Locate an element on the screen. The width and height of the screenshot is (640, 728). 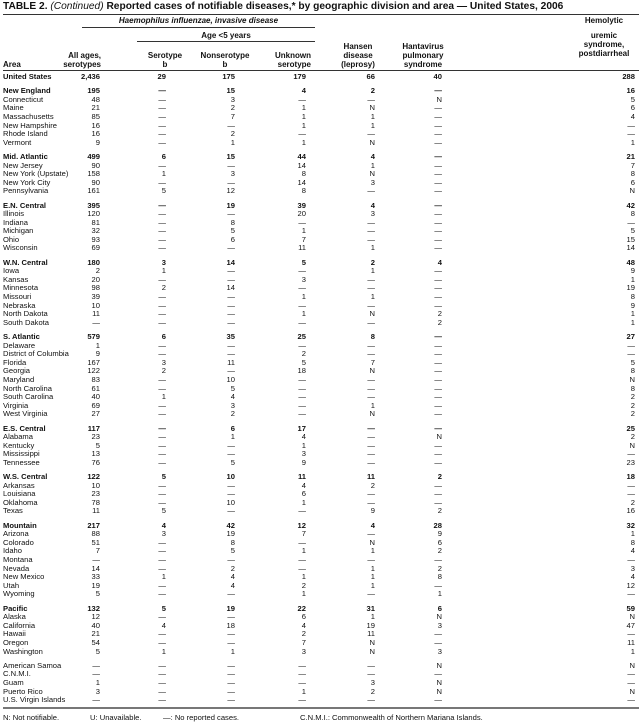
area-cell: Nevada is located at coordinates (16, 568).